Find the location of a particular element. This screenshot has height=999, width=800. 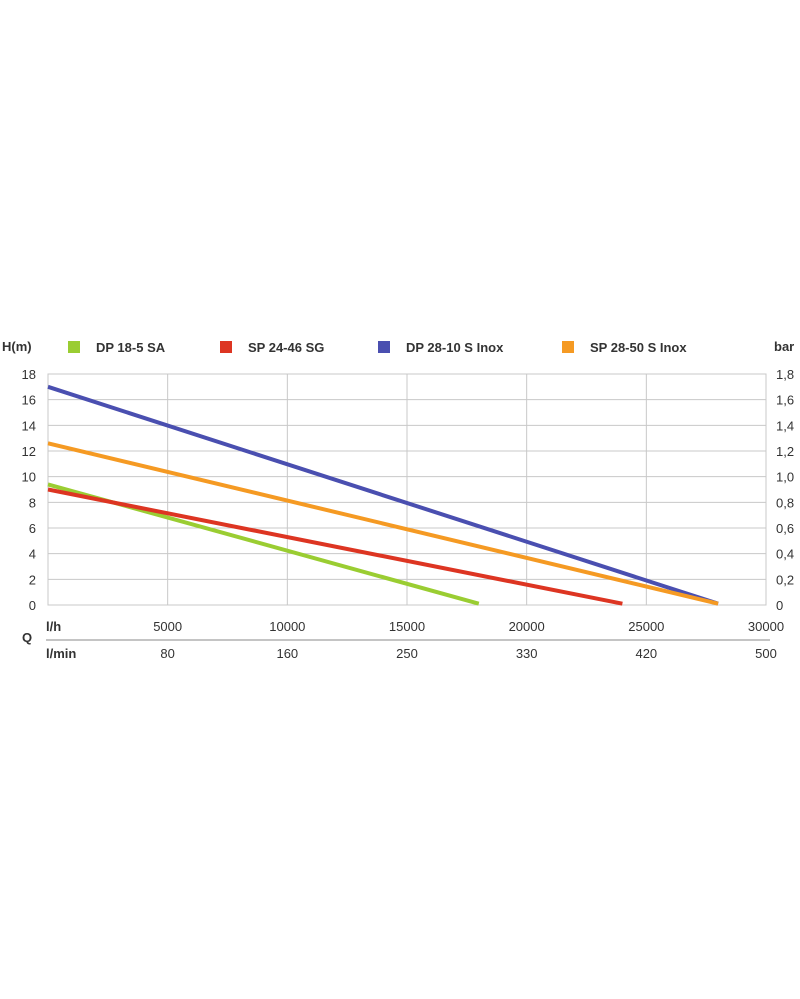

y-right-tick-label: 1,2 is located at coordinates (785, 451).